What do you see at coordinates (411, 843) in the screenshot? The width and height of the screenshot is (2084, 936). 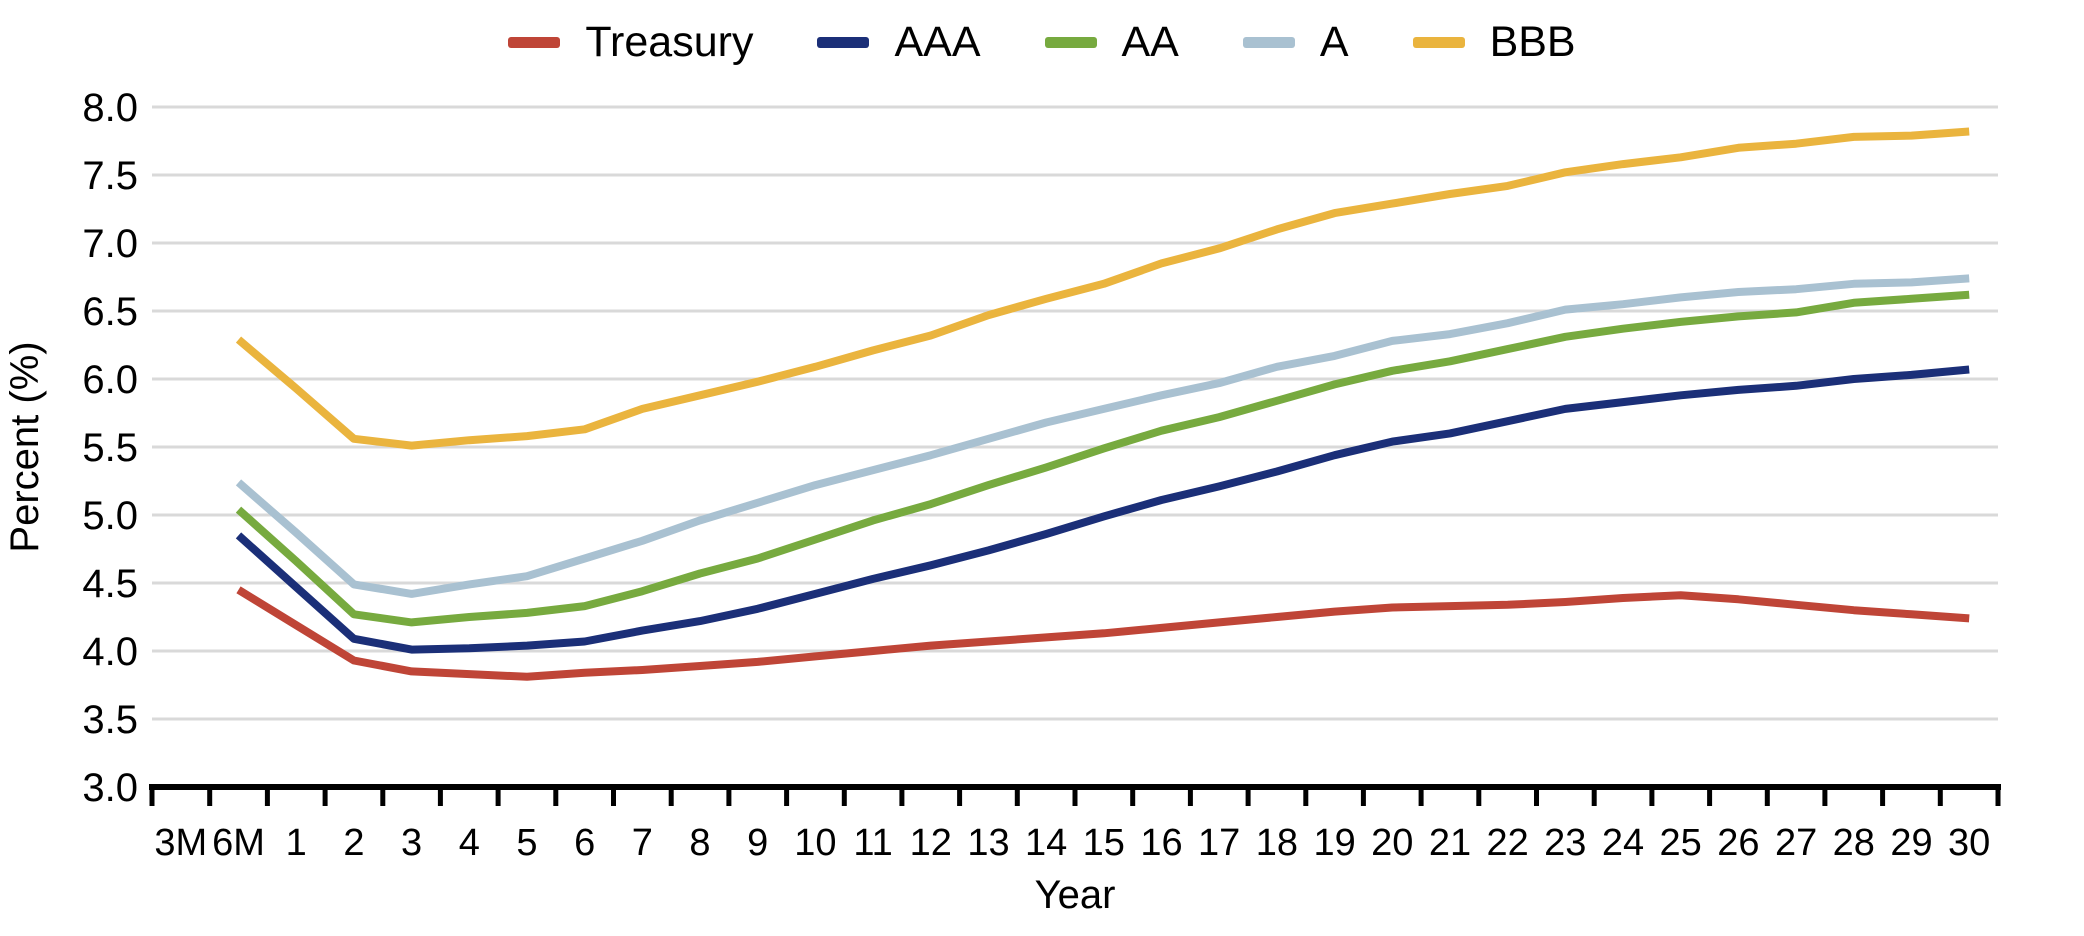 I see `x-tick-label-3: 3` at bounding box center [411, 843].